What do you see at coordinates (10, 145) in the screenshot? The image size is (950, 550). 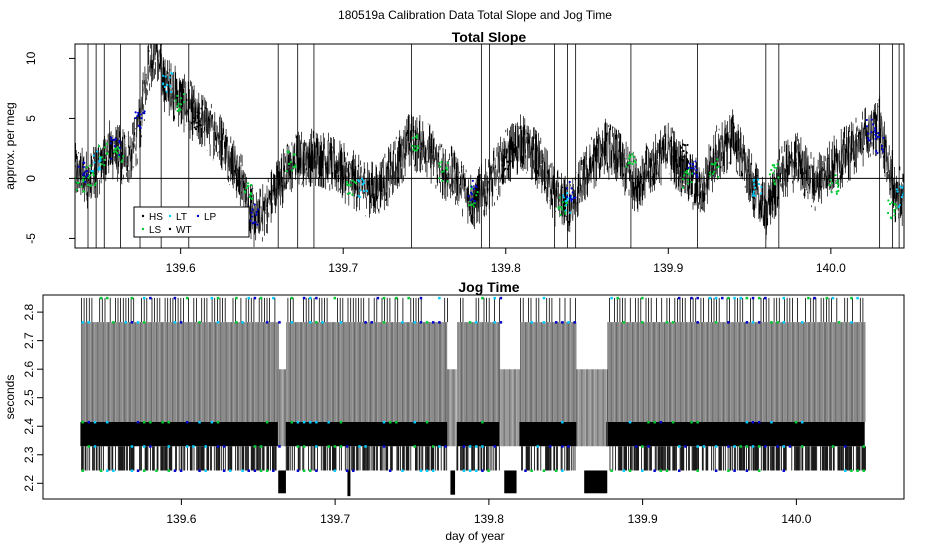 I see `slope-y-axis-label: approx. per meg` at bounding box center [10, 145].